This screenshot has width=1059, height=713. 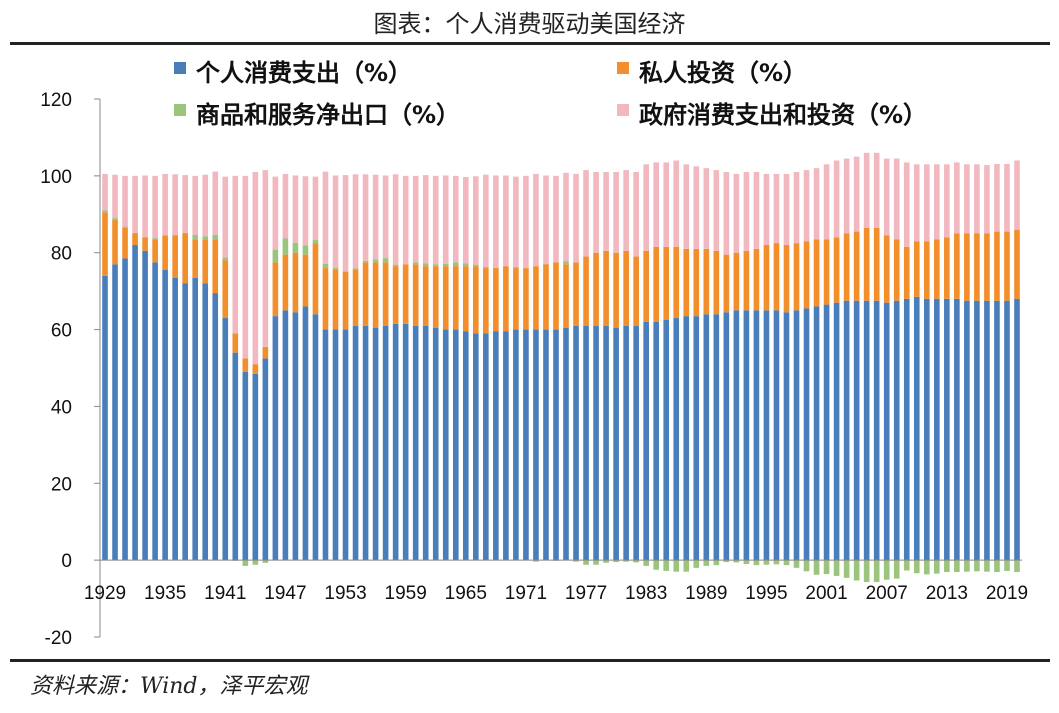 I want to click on x-tick-label: 1953, so click(x=345, y=593).